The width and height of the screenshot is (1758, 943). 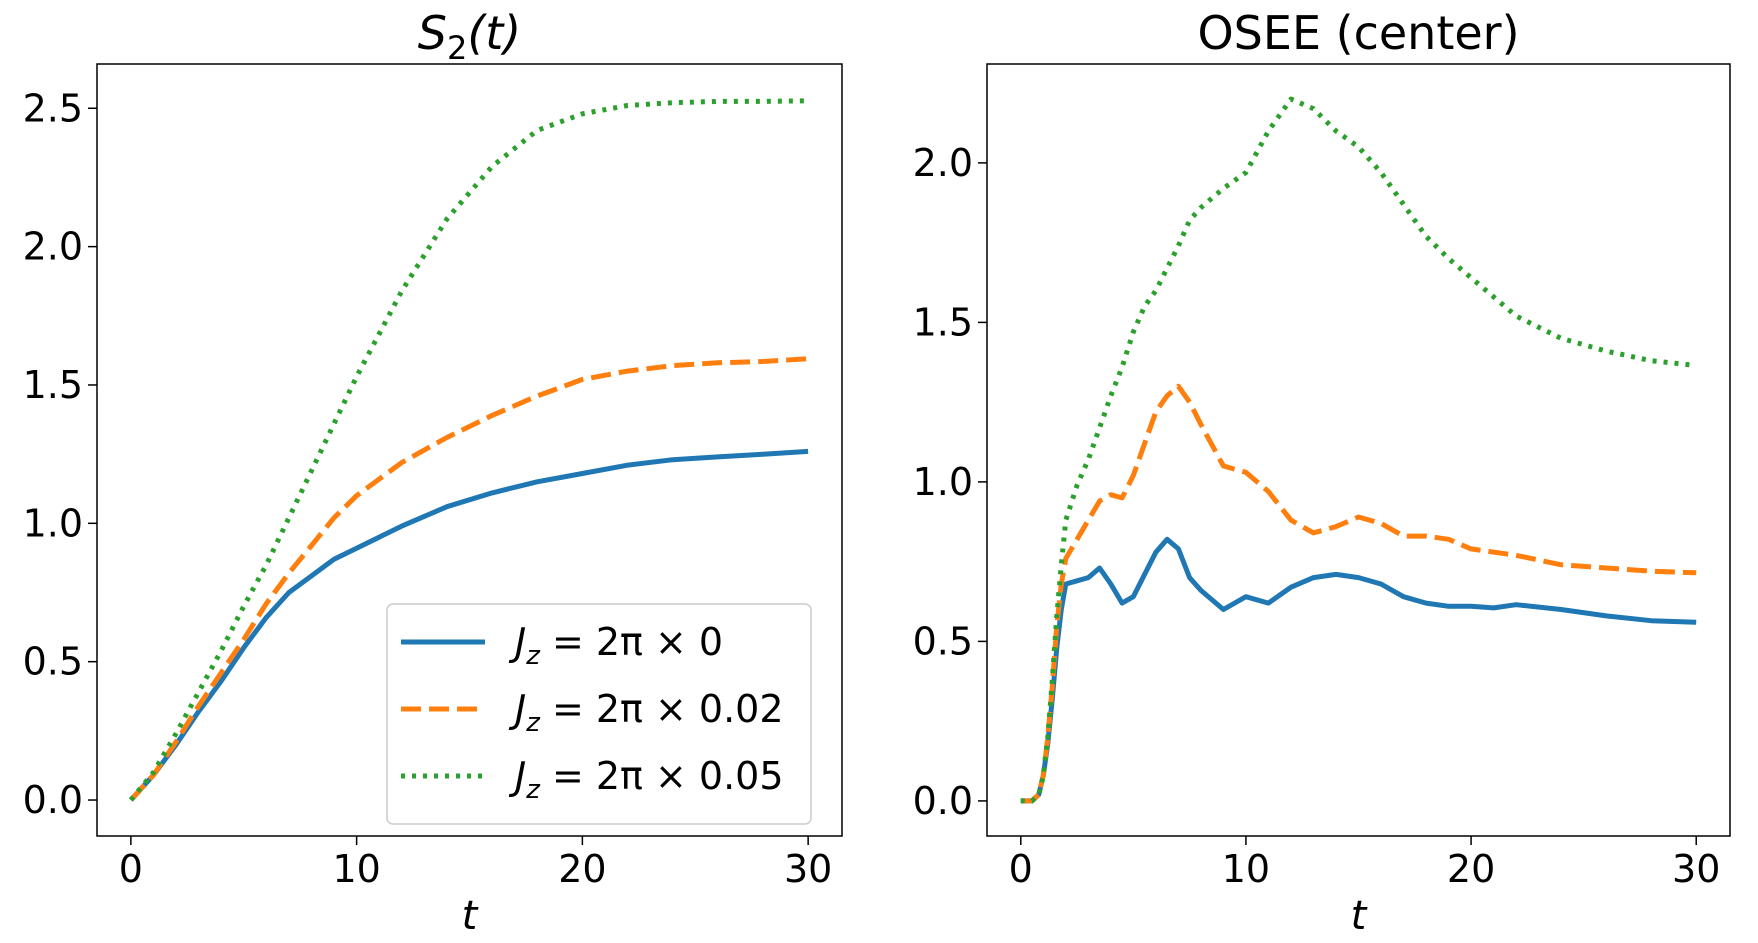 I want to click on chart-title-subscript: 2, so click(x=457, y=48).